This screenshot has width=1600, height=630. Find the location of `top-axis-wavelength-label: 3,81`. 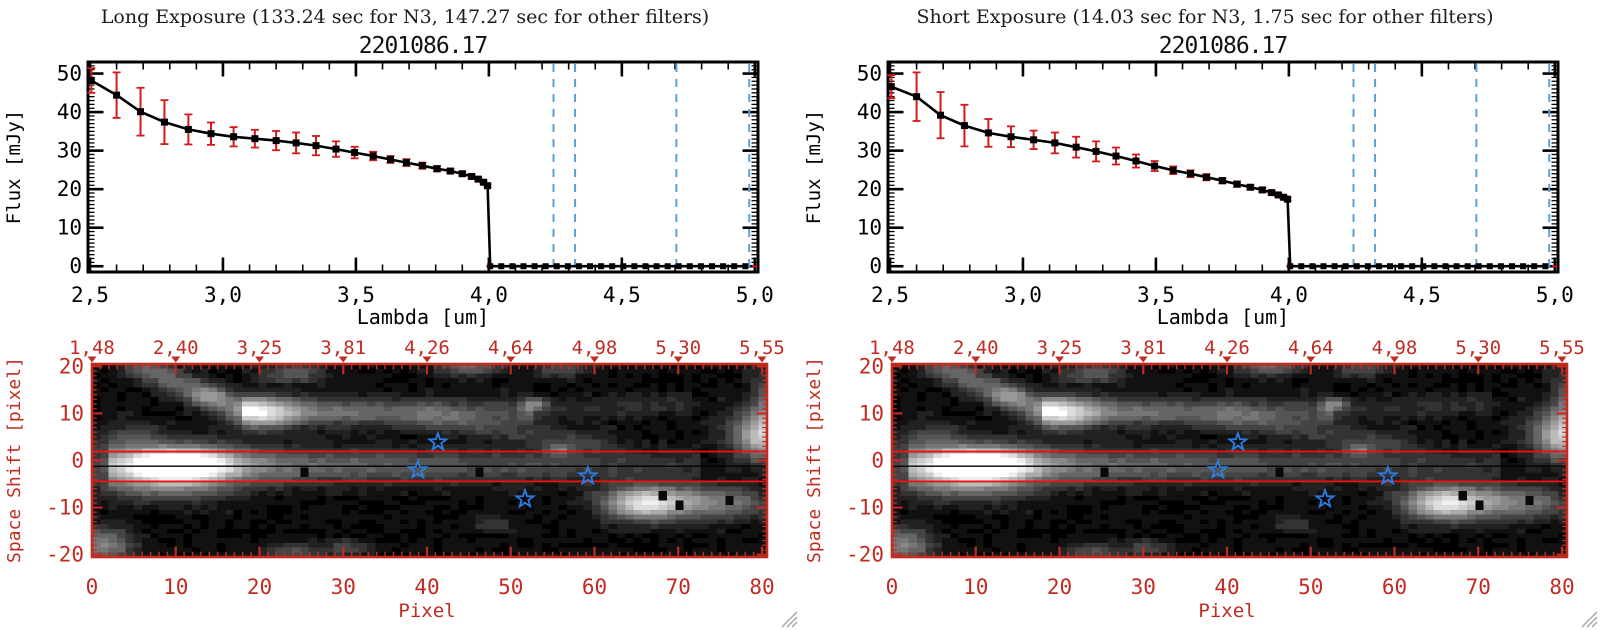

top-axis-wavelength-label: 3,81 is located at coordinates (343, 348).